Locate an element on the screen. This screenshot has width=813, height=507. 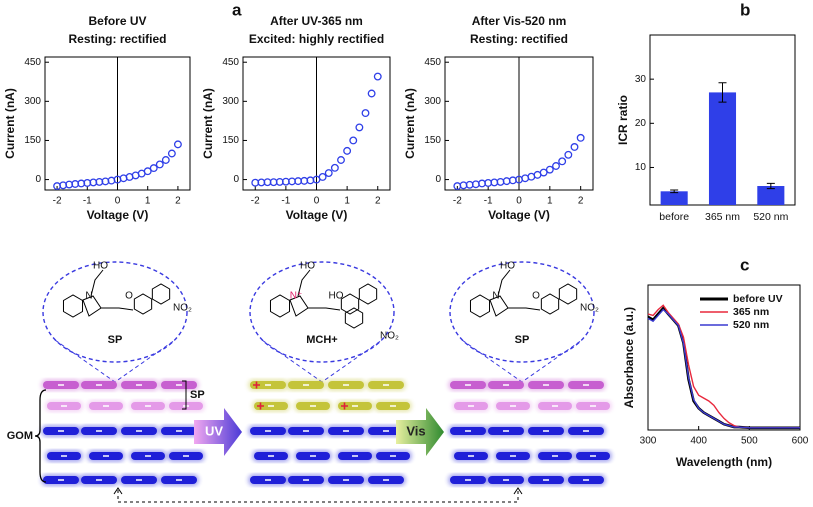
chart-title: Before UV is located at coordinates (117, 21).